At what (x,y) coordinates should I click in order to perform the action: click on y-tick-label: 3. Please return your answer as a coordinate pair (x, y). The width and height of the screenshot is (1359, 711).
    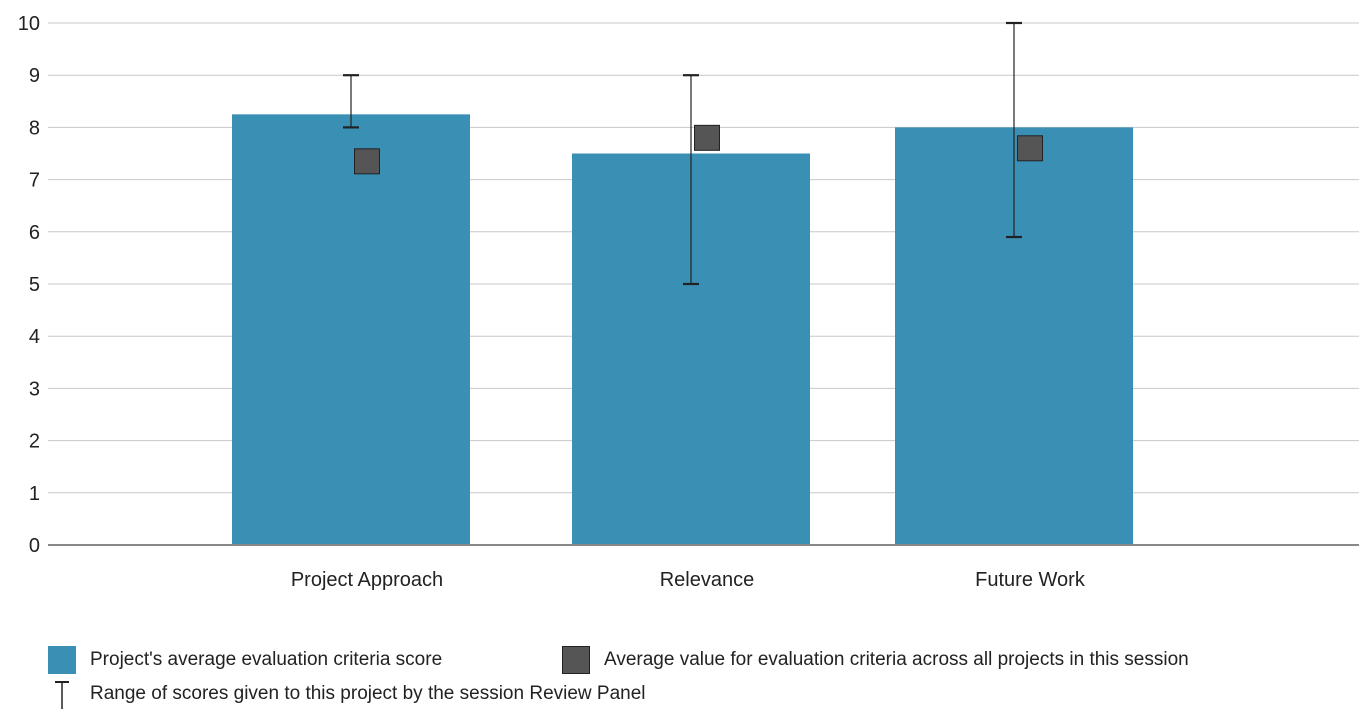
    Looking at the image, I should click on (34, 389).